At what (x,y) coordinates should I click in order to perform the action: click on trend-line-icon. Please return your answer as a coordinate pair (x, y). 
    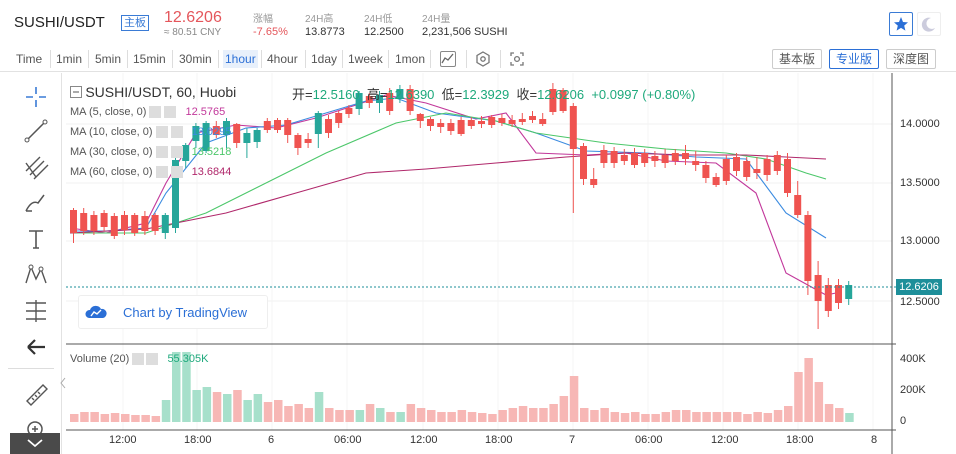
    Looking at the image, I should click on (36, 131).